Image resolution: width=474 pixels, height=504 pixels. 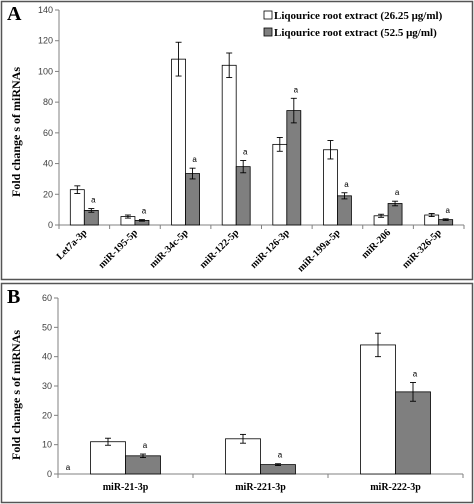 What do you see at coordinates (13, 297) in the screenshot?
I see `panel-b-label: B` at bounding box center [13, 297].